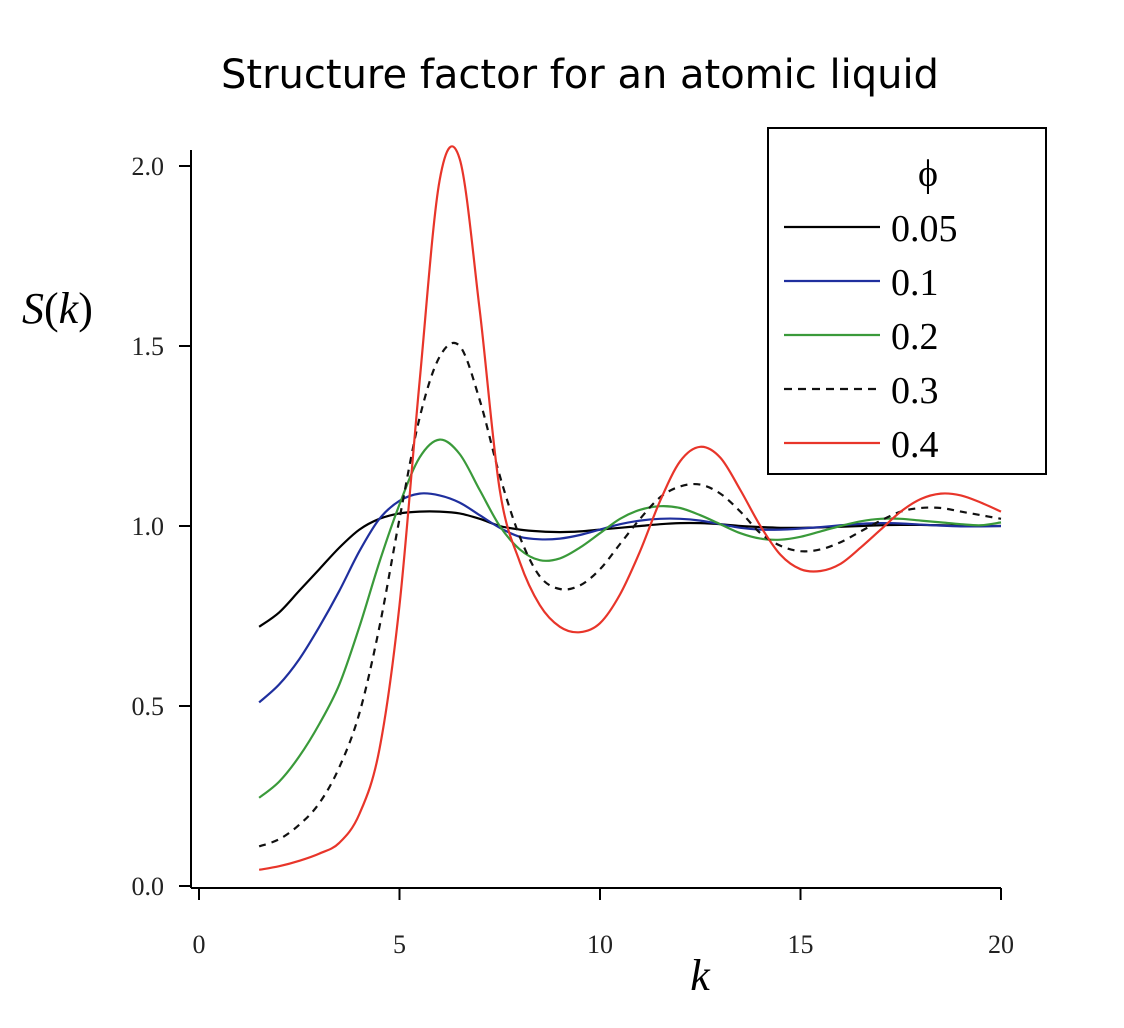 The image size is (1124, 1028). Describe the element at coordinates (148, 166) in the screenshot. I see `y-tick-label: 2.0` at that location.